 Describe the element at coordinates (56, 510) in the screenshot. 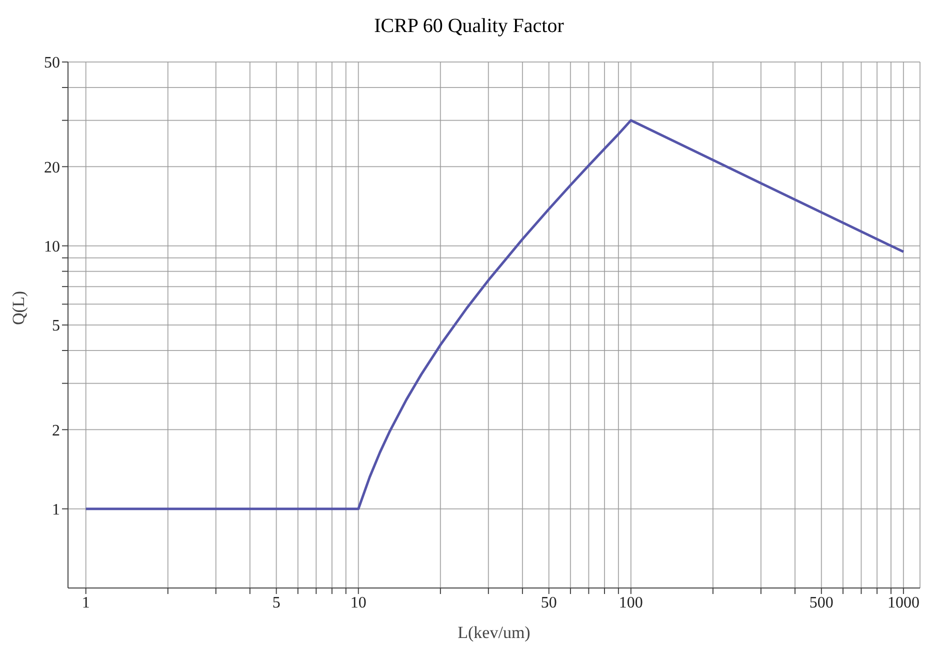

I see `y-tick-label: 1` at that location.